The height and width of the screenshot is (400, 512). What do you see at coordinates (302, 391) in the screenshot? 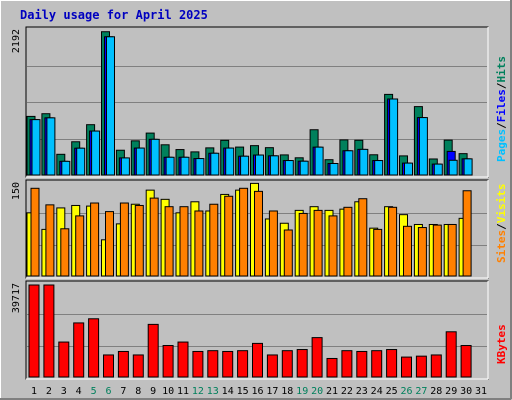
I see `x-label-day: 19` at bounding box center [302, 391].